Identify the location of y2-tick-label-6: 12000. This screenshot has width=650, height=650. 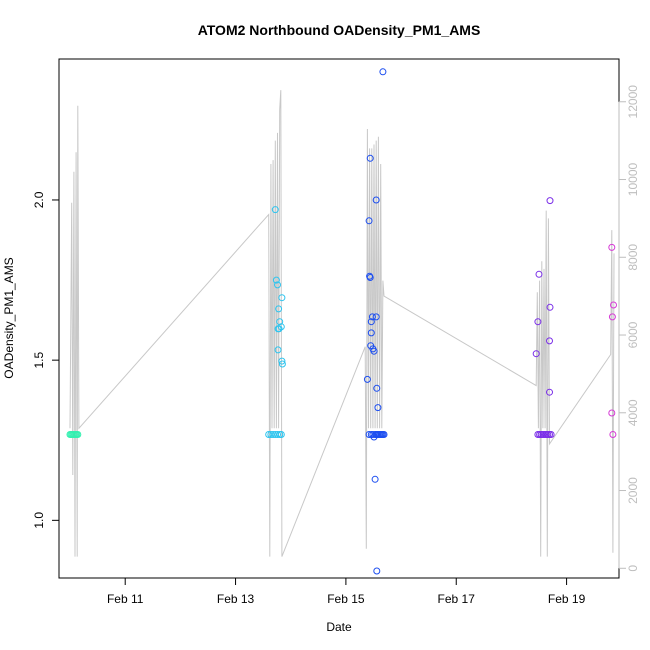
(633, 102).